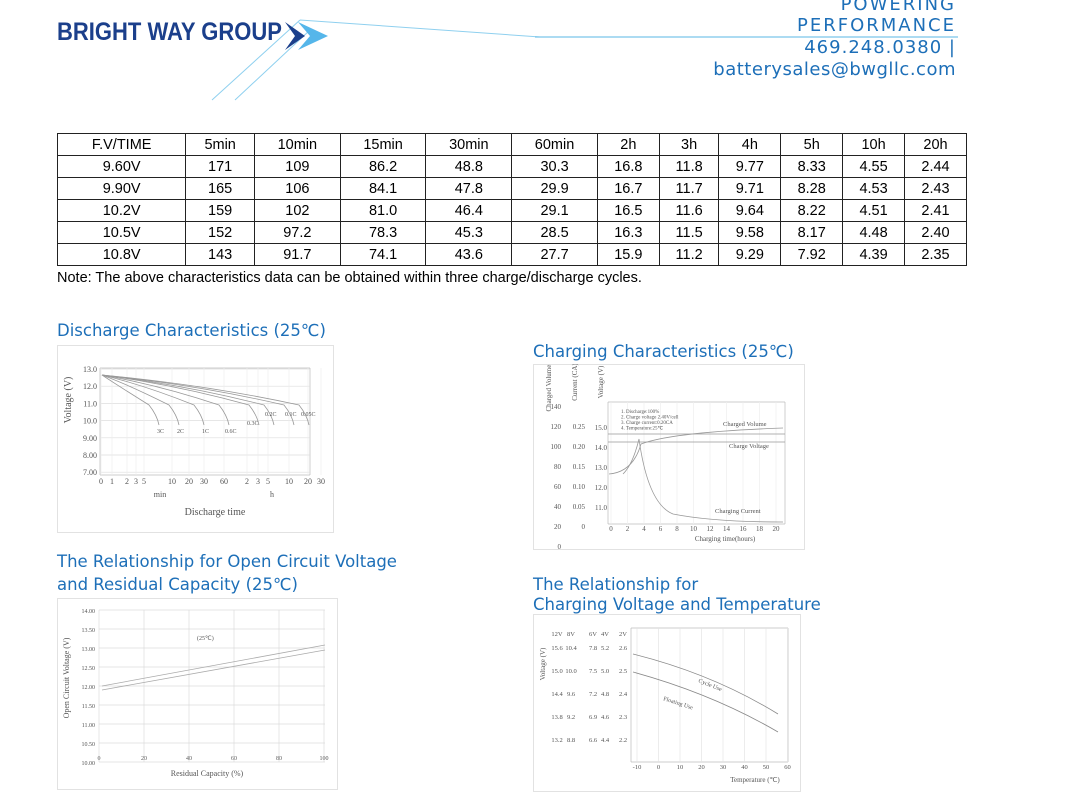 The height and width of the screenshot is (804, 1066). Describe the element at coordinates (750, 254) in the screenshot. I see `table-cell: 9.29` at that location.